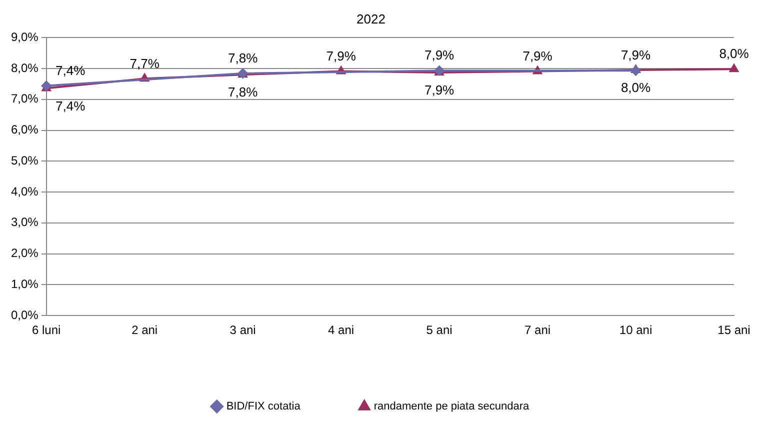 This screenshot has width=766, height=430. What do you see at coordinates (243, 330) in the screenshot?
I see `x-tick-label: 3 ani` at bounding box center [243, 330].